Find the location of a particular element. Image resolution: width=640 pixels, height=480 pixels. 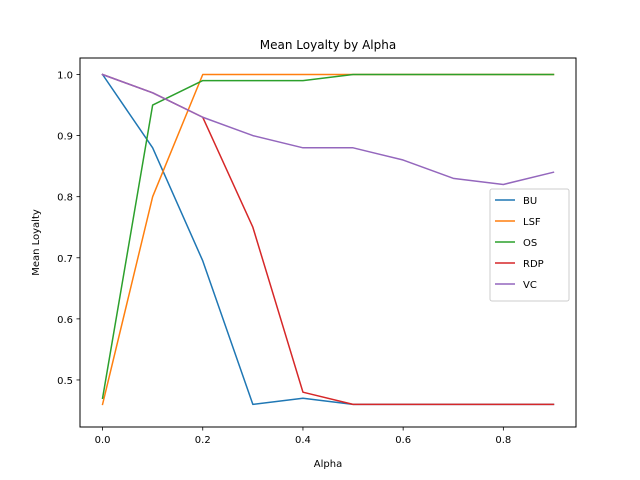

y-tick-label: 0.6 is located at coordinates (65, 320).